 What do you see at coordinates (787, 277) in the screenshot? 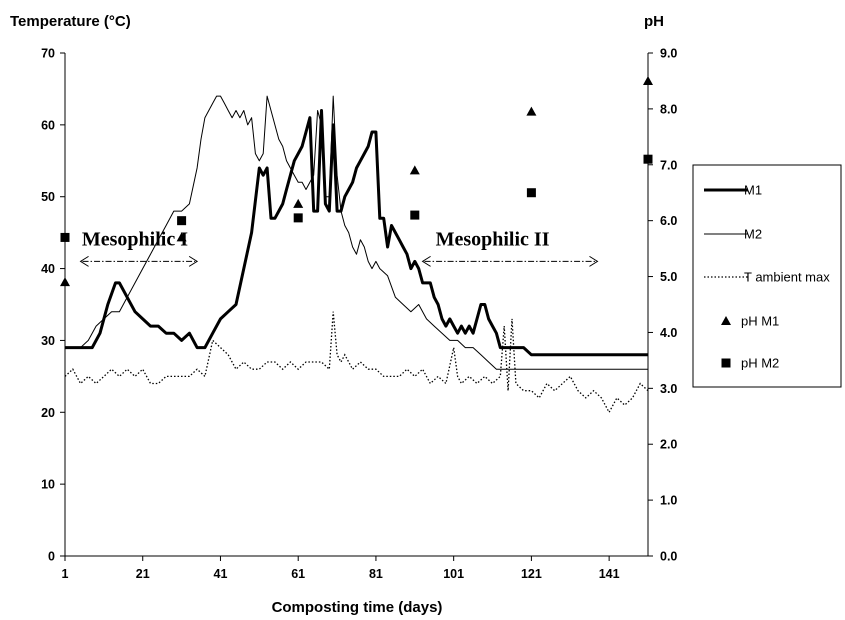
I see `legend-label-t-ambient-max: T ambient max` at bounding box center [787, 277].